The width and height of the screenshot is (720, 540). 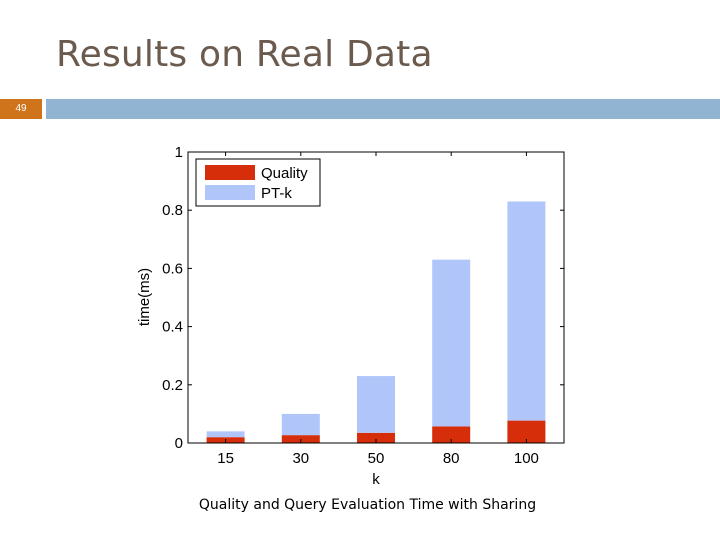 What do you see at coordinates (230, 172) in the screenshot?
I see `legend-swatch-quality` at bounding box center [230, 172].